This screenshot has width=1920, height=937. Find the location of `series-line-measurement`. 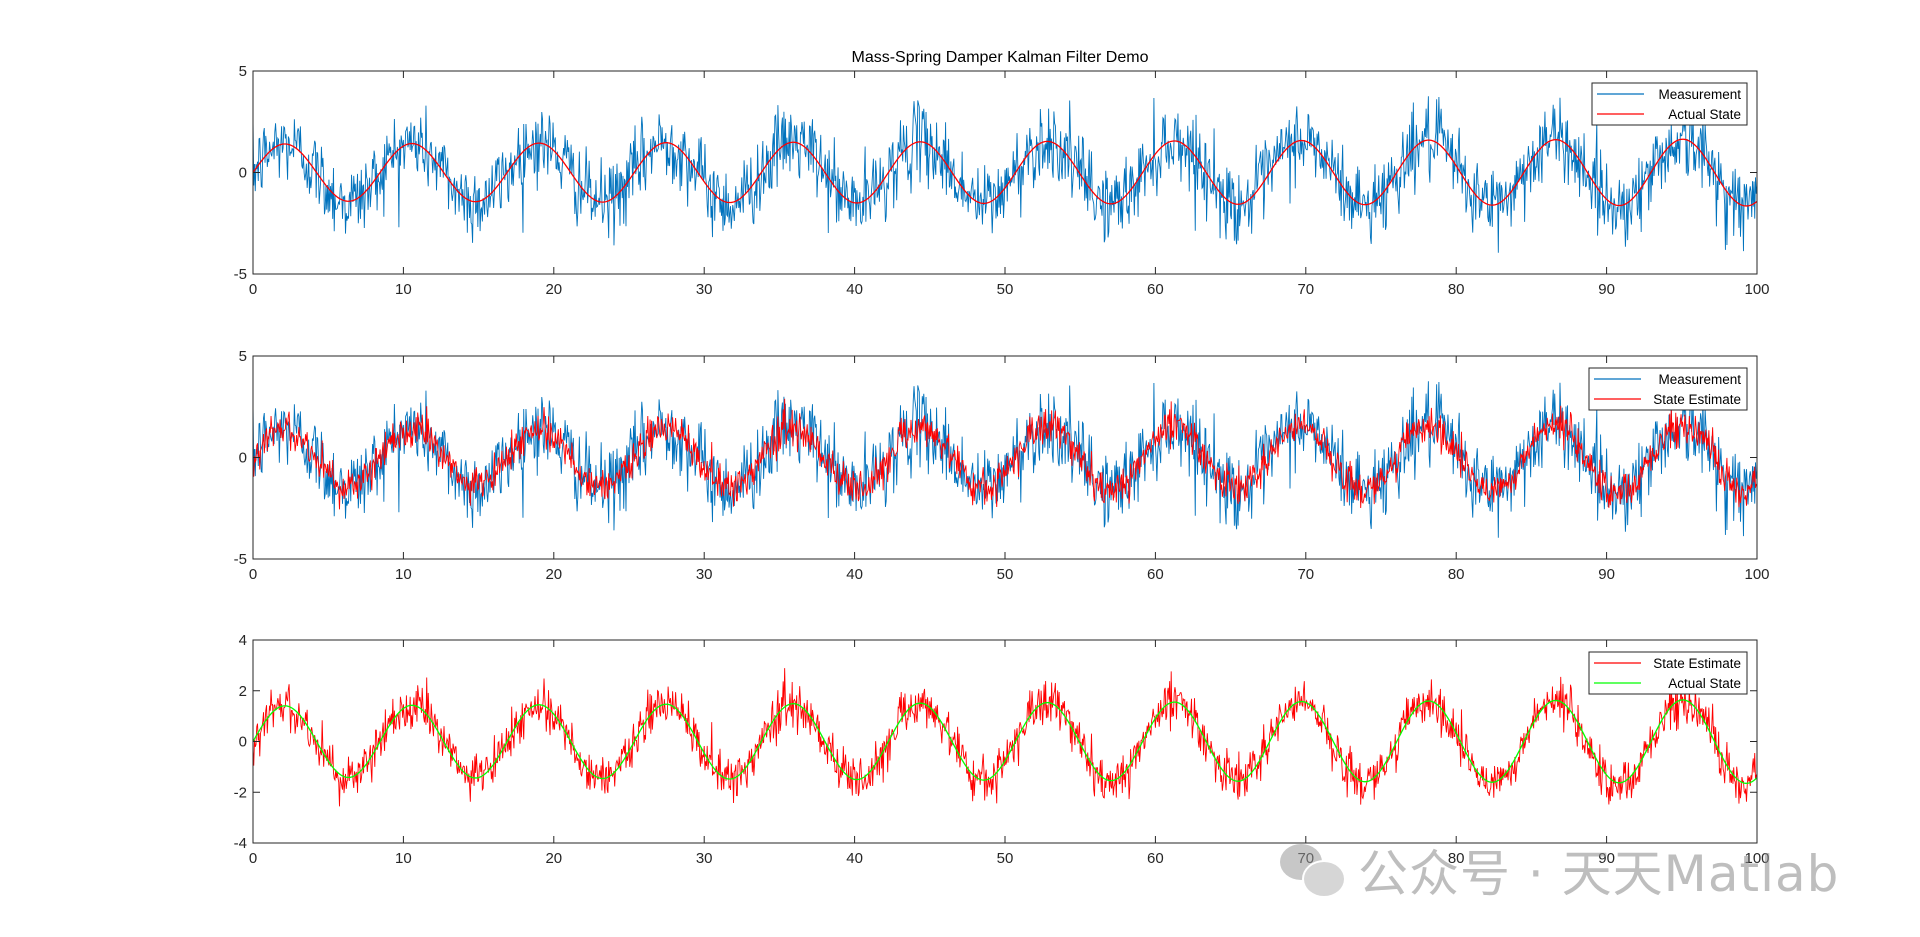

series-line-measurement is located at coordinates (1005, 174).